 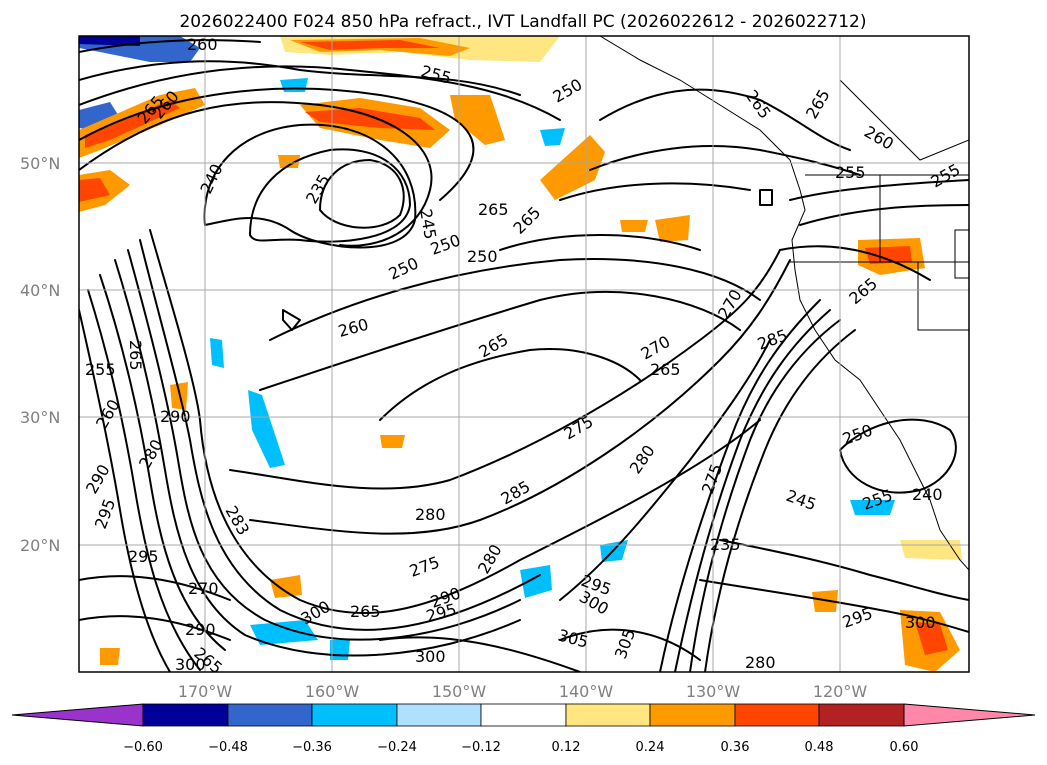 I want to click on lon-label: 160°W, so click(x=332, y=691).